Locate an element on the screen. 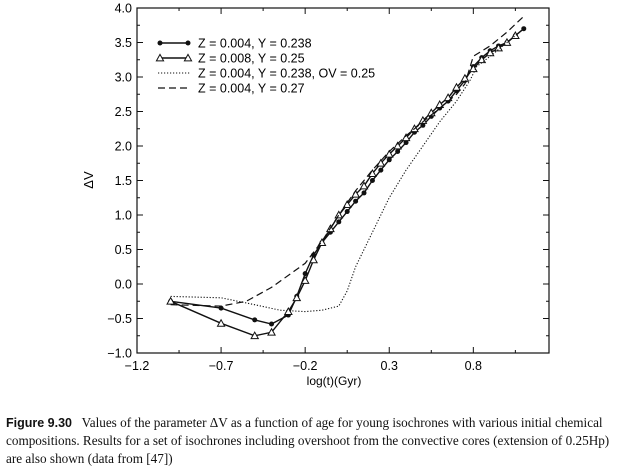 This screenshot has width=634, height=473. y-tick-label: −1.0 is located at coordinates (119, 354).